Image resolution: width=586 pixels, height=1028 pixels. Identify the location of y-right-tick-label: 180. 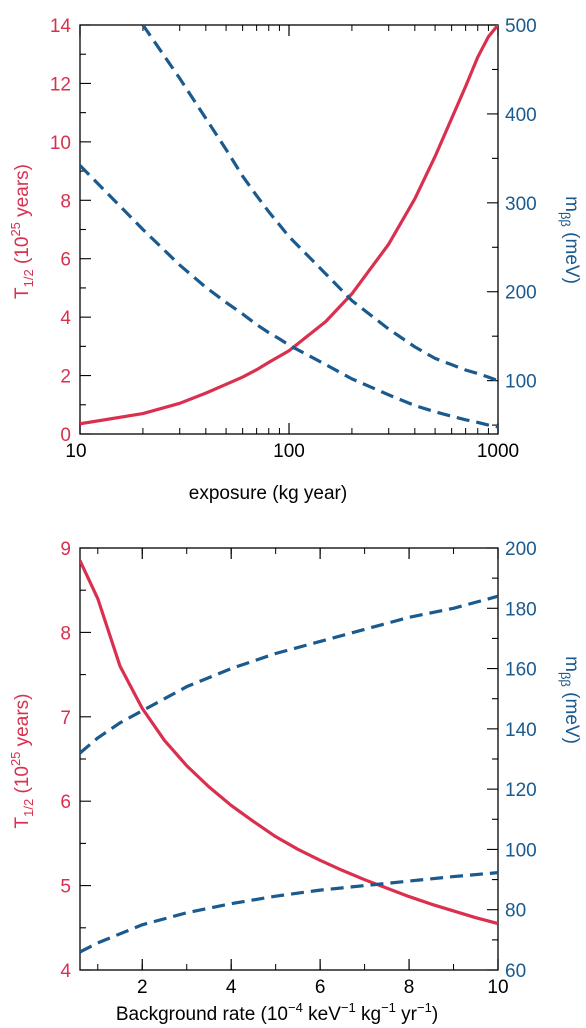
(521, 609).